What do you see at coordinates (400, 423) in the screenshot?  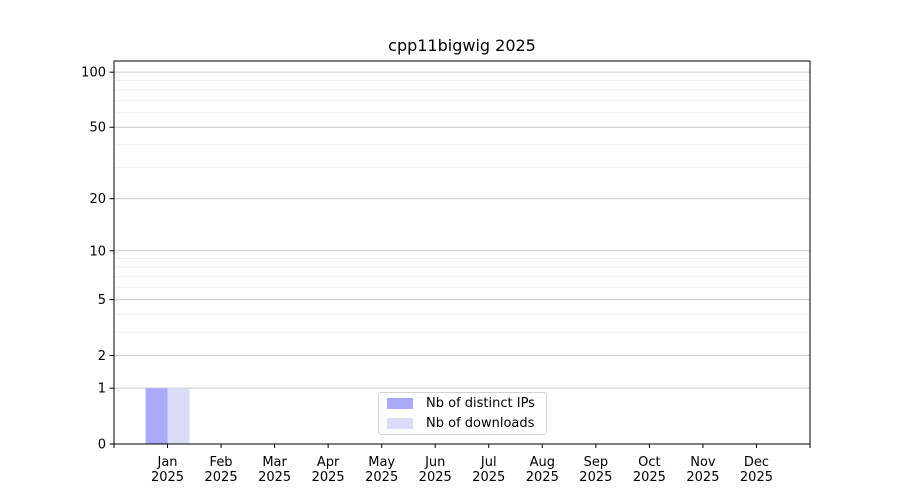 I see `legend-swatch-downloads` at bounding box center [400, 423].